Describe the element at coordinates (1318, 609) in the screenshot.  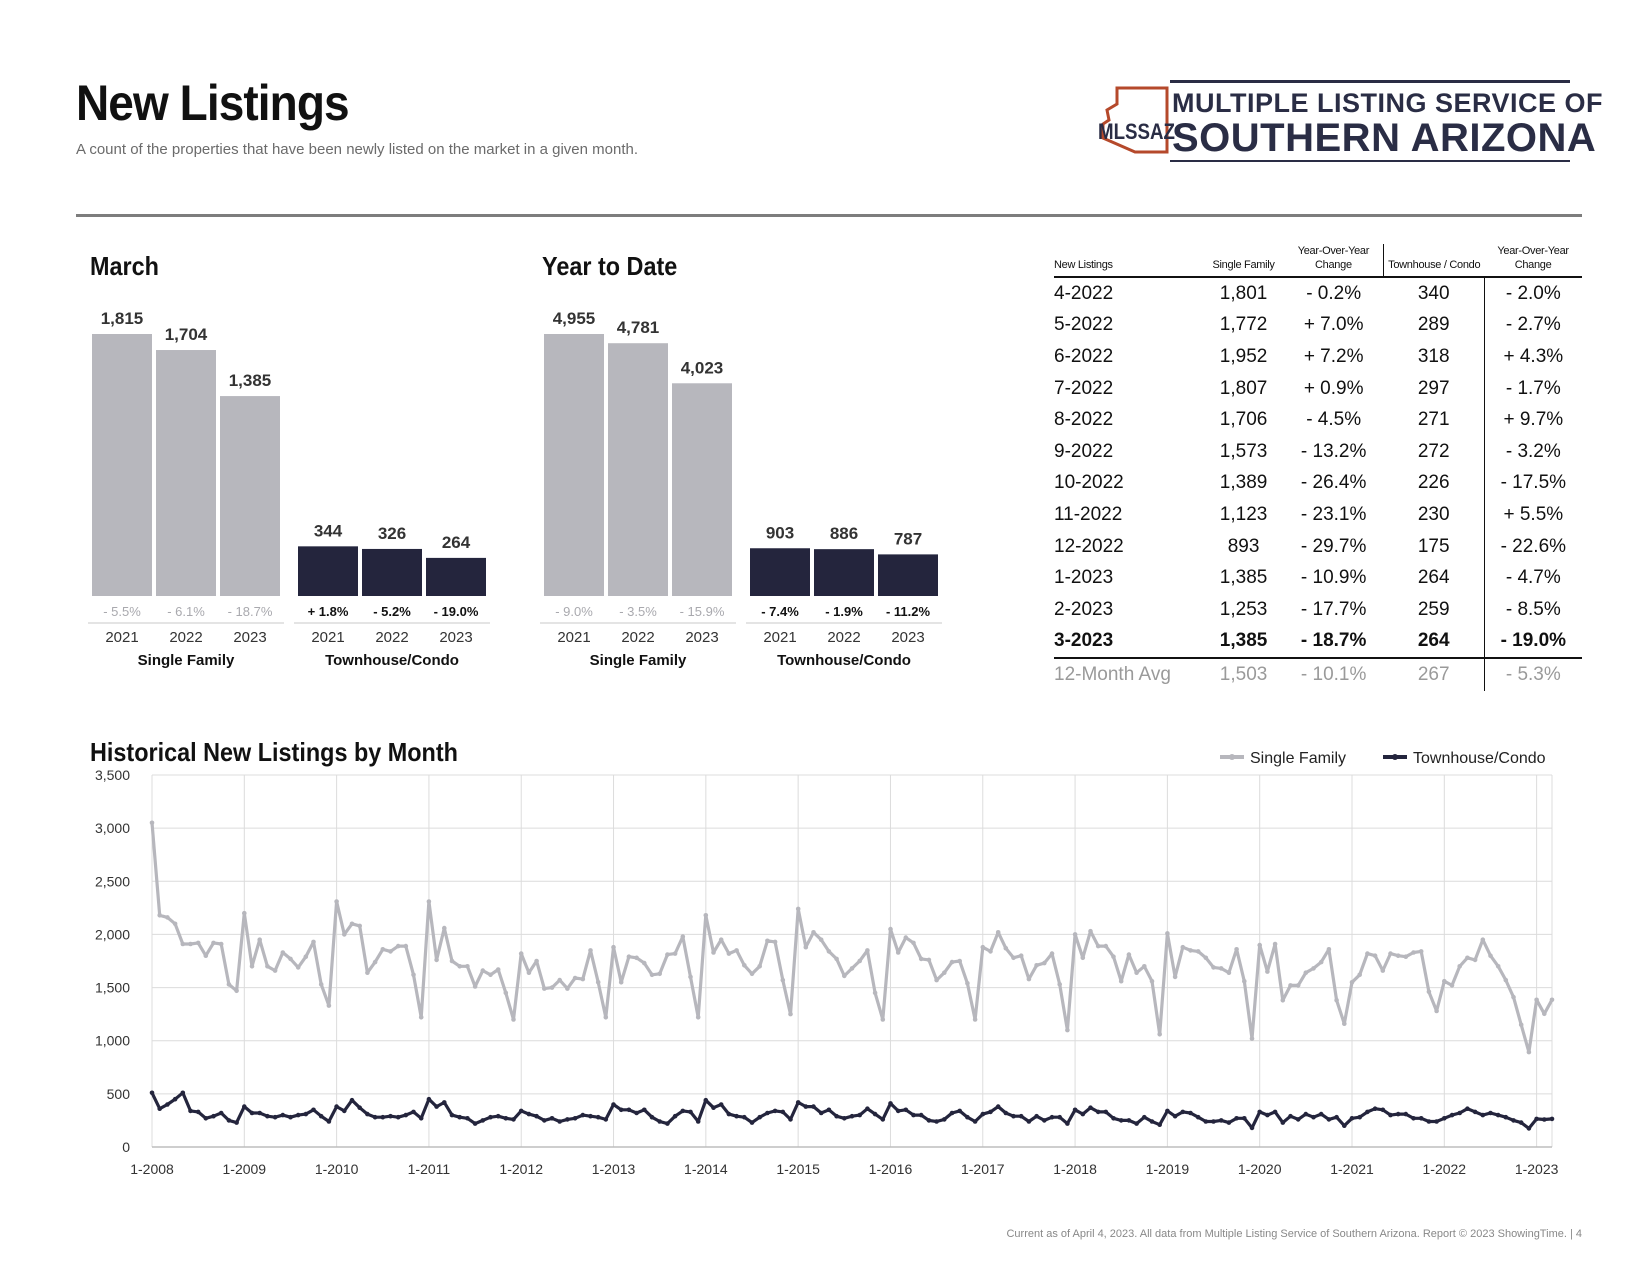
I see `table-row: 2-2023 1,253 - 17.7% 259 - 8.5%` at that location.